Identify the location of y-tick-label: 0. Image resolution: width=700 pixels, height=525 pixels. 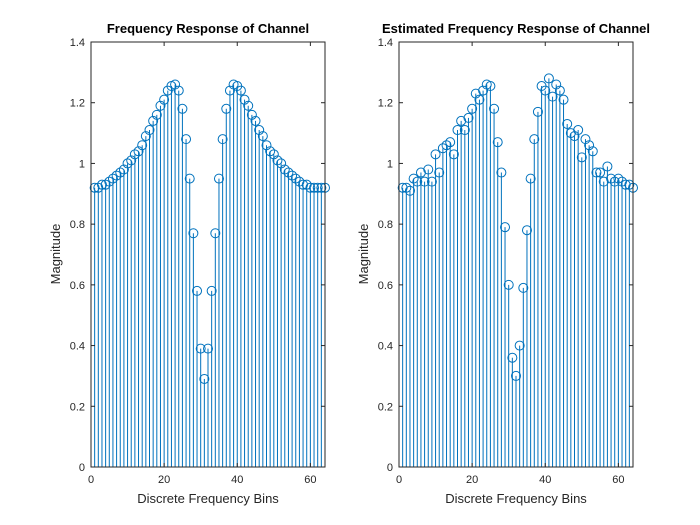
(390, 468).